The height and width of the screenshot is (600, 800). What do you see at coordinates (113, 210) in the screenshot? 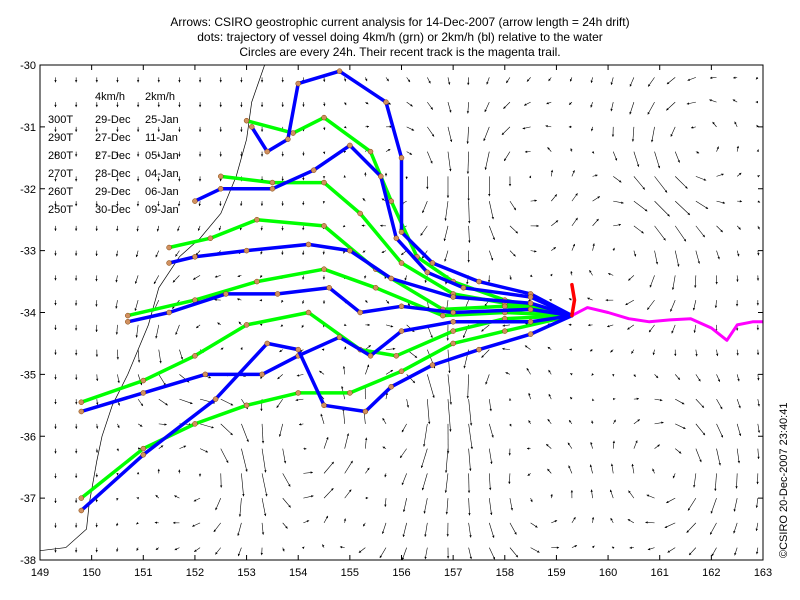
I see `legend-date-4kmh: 30-Dec` at bounding box center [113, 210].